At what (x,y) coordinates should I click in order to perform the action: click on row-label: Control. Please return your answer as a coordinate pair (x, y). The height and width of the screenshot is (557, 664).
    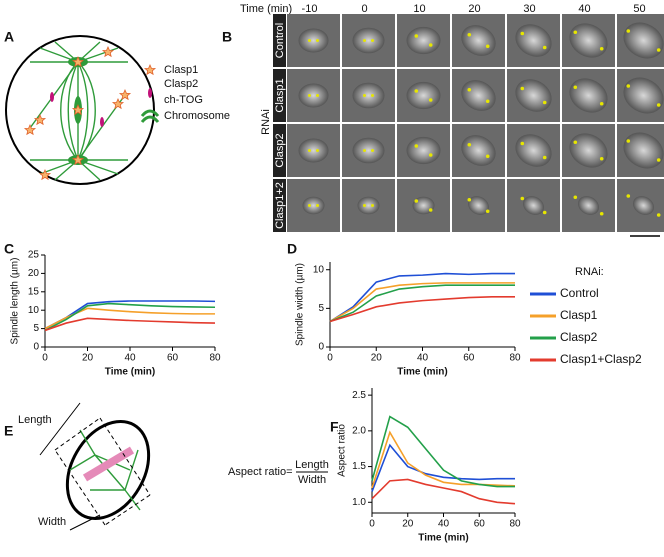
    Looking at the image, I should click on (280, 40).